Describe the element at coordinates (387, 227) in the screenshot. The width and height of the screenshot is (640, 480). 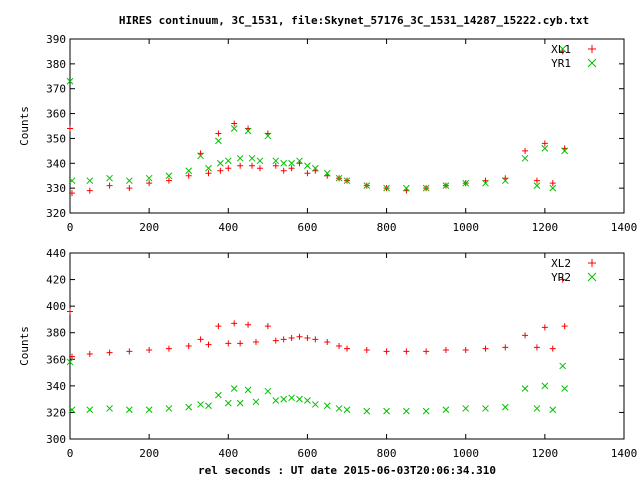
I see `top-x-tick-label: 800` at that location.